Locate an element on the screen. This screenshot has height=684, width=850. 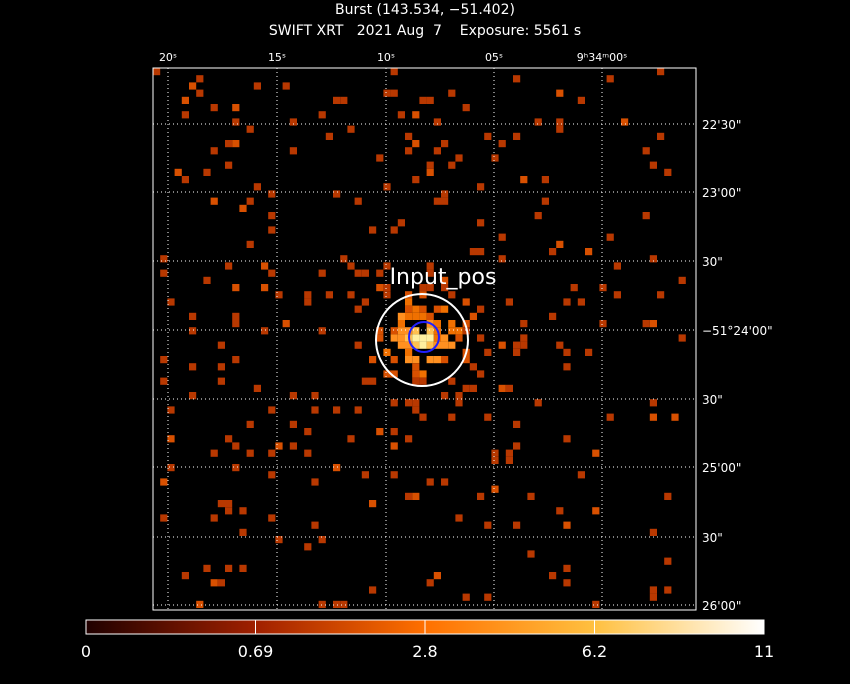
dec-label: 25'00" is located at coordinates (721, 468).